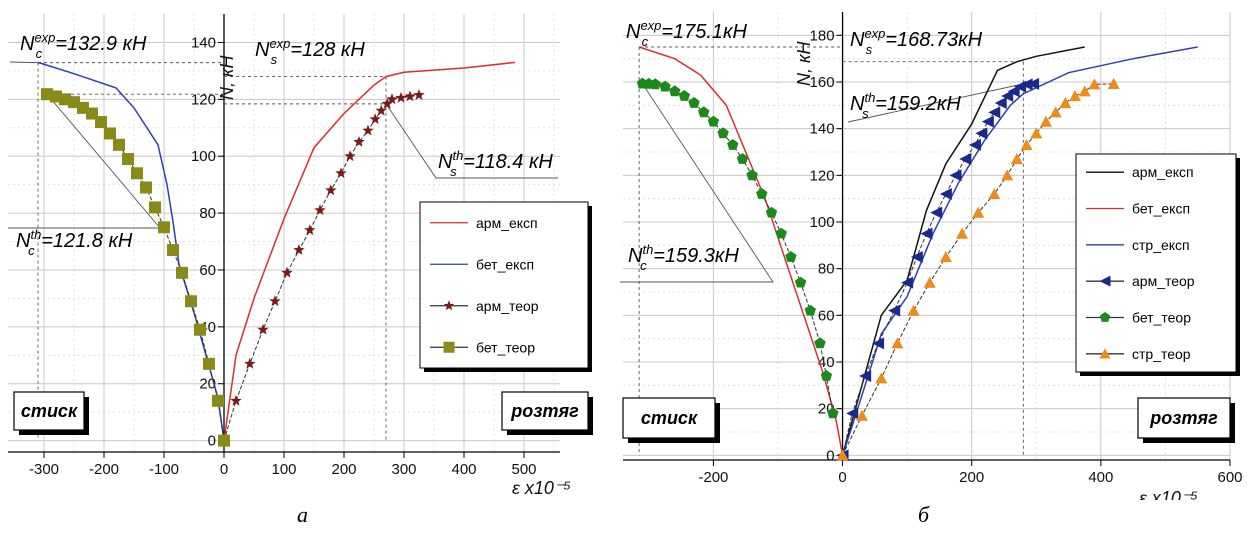 This screenshot has height=537, width=1255. What do you see at coordinates (101, 44) in the screenshot?
I see `annotation-value: =132.9 кН` at bounding box center [101, 44].